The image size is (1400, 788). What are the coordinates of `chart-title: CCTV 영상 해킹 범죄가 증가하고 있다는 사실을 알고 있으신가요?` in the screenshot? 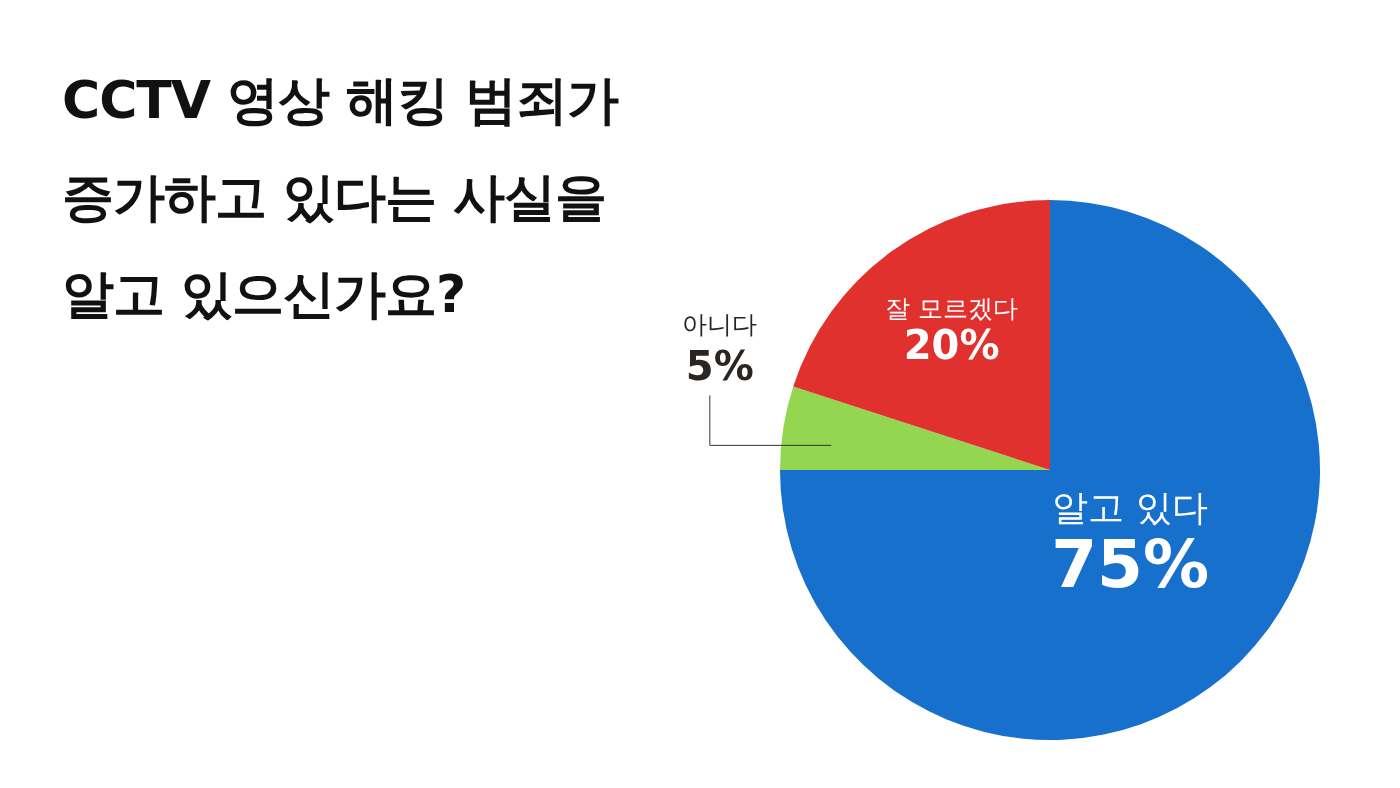 It's located at (340, 197).